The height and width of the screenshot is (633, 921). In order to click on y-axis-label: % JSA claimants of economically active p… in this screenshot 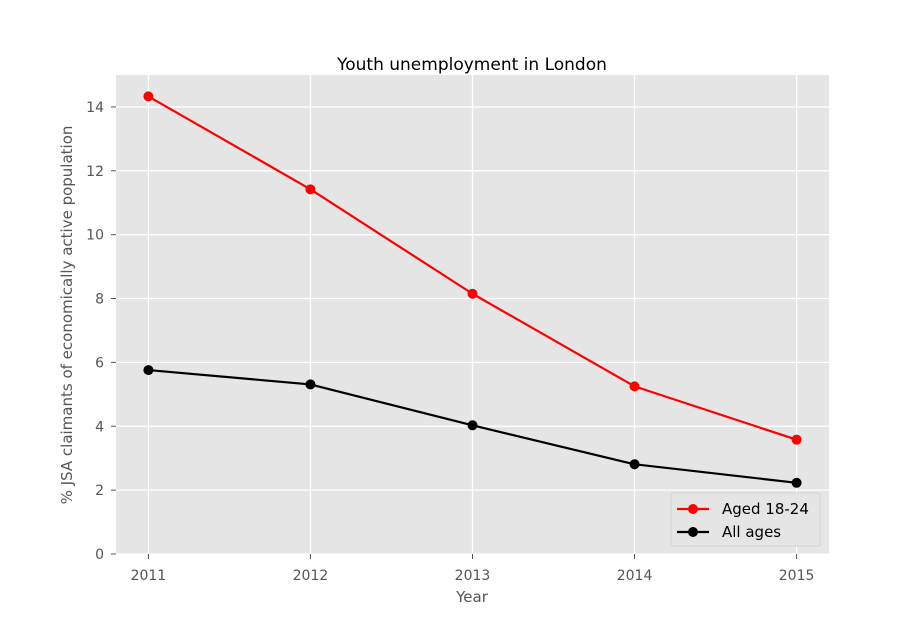, I will do `click(67, 315)`.